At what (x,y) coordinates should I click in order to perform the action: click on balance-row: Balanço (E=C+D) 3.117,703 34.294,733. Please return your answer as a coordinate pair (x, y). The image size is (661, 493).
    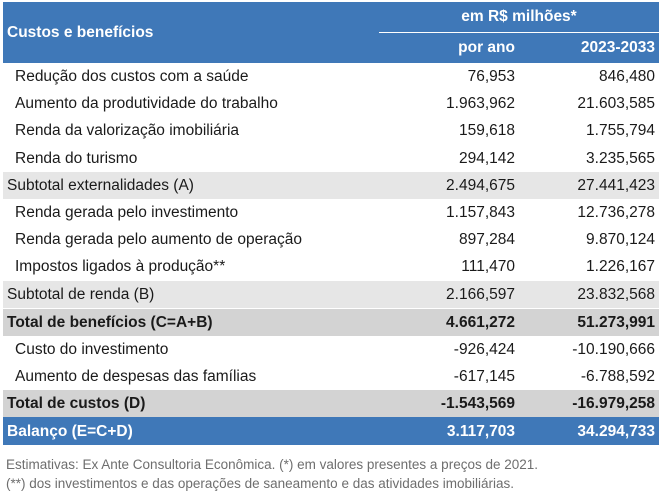
    Looking at the image, I should click on (331, 431).